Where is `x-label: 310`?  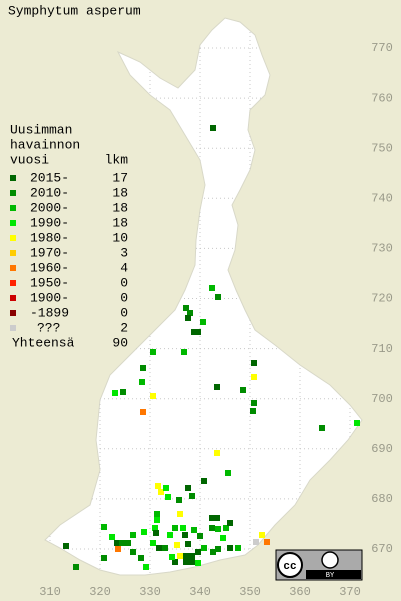
x-label: 310 is located at coordinates (50, 592).